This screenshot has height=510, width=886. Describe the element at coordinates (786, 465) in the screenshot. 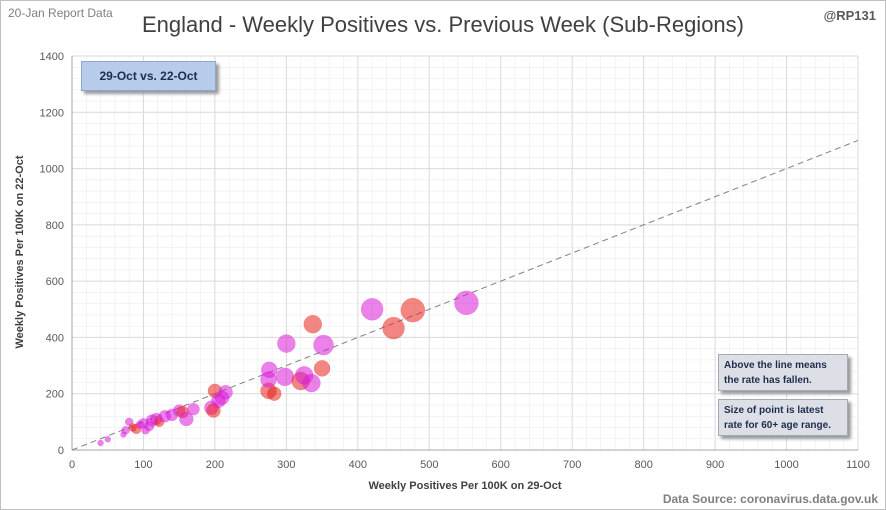

I see `x-tick-label: 1000` at that location.